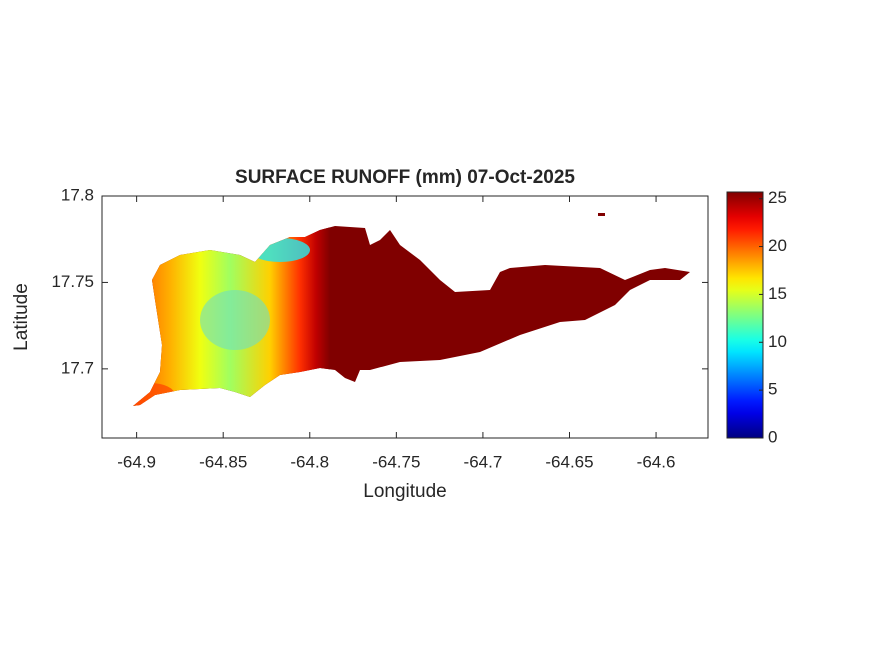 This screenshot has width=875, height=656. I want to click on y-tick-label: 17.7, so click(77, 367).